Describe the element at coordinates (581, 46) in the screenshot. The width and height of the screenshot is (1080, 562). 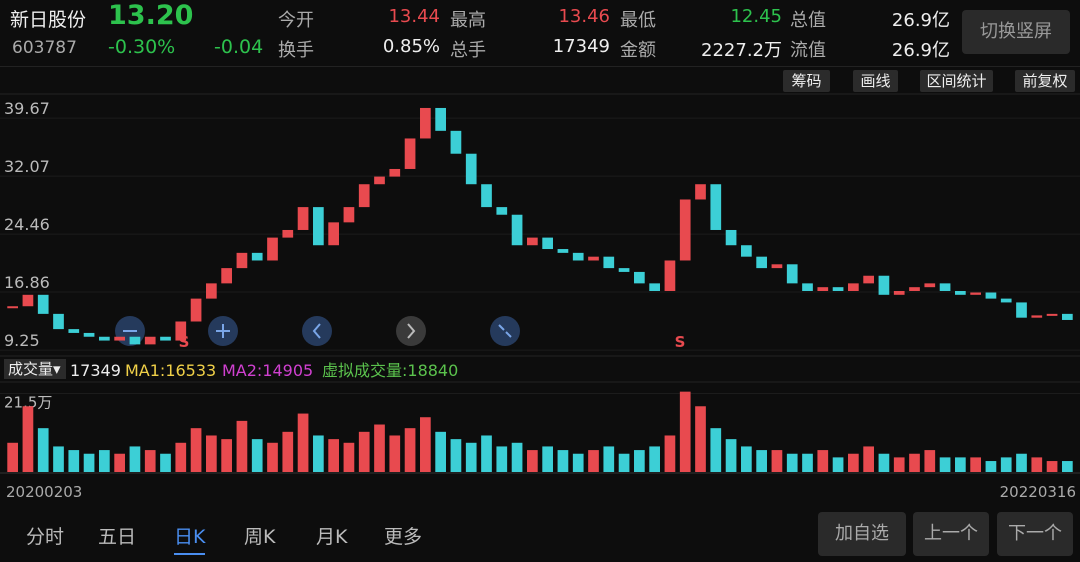
I see `stat-value: 17349` at that location.